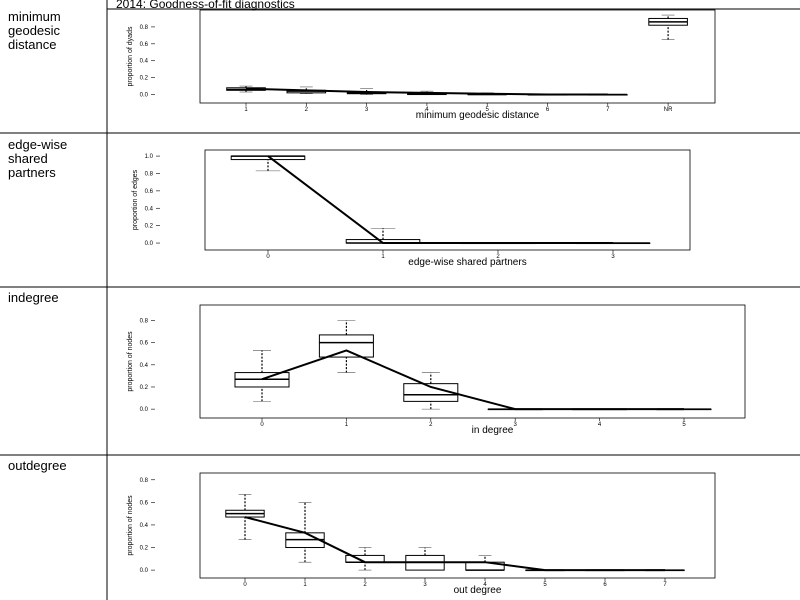  I want to click on x-axis-label: in degree, so click(493, 430).